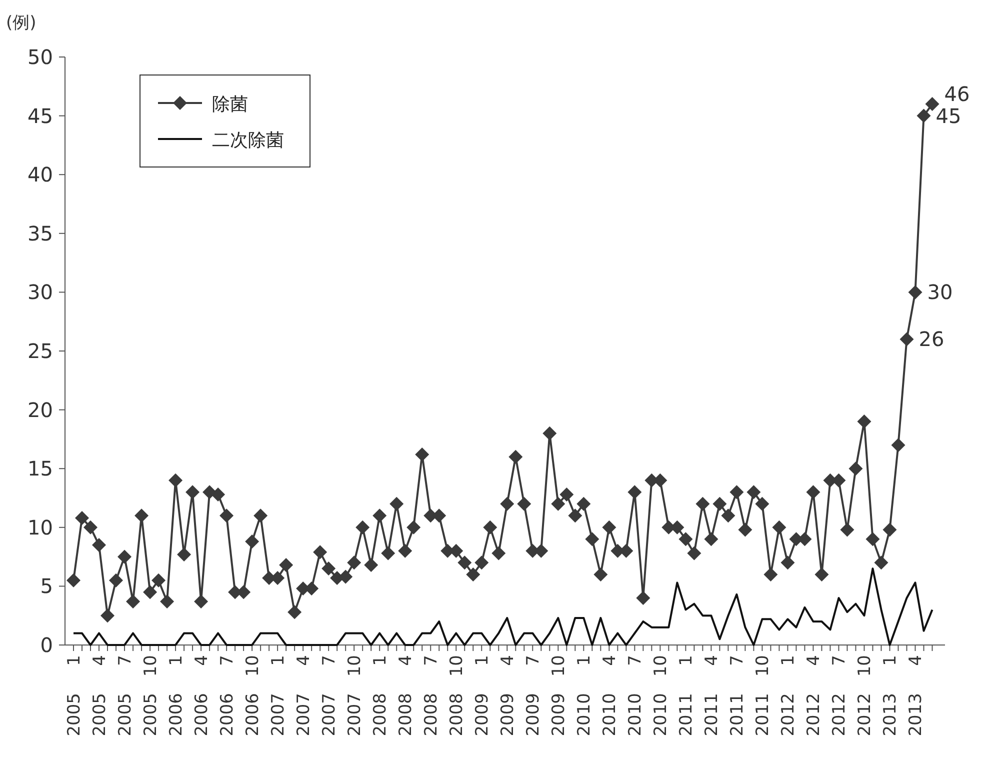 Image resolution: width=982 pixels, height=782 pixels. Describe the element at coordinates (74, 695) in the screenshot. I see `category-label: 1 2005` at that location.